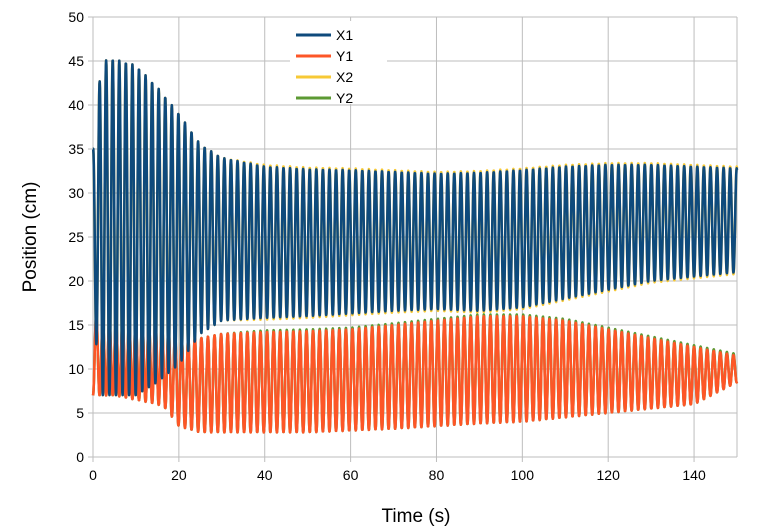 Image resolution: width=761 pixels, height=532 pixels. Describe the element at coordinates (76, 281) in the screenshot. I see `y-tick-label: 20` at that location.